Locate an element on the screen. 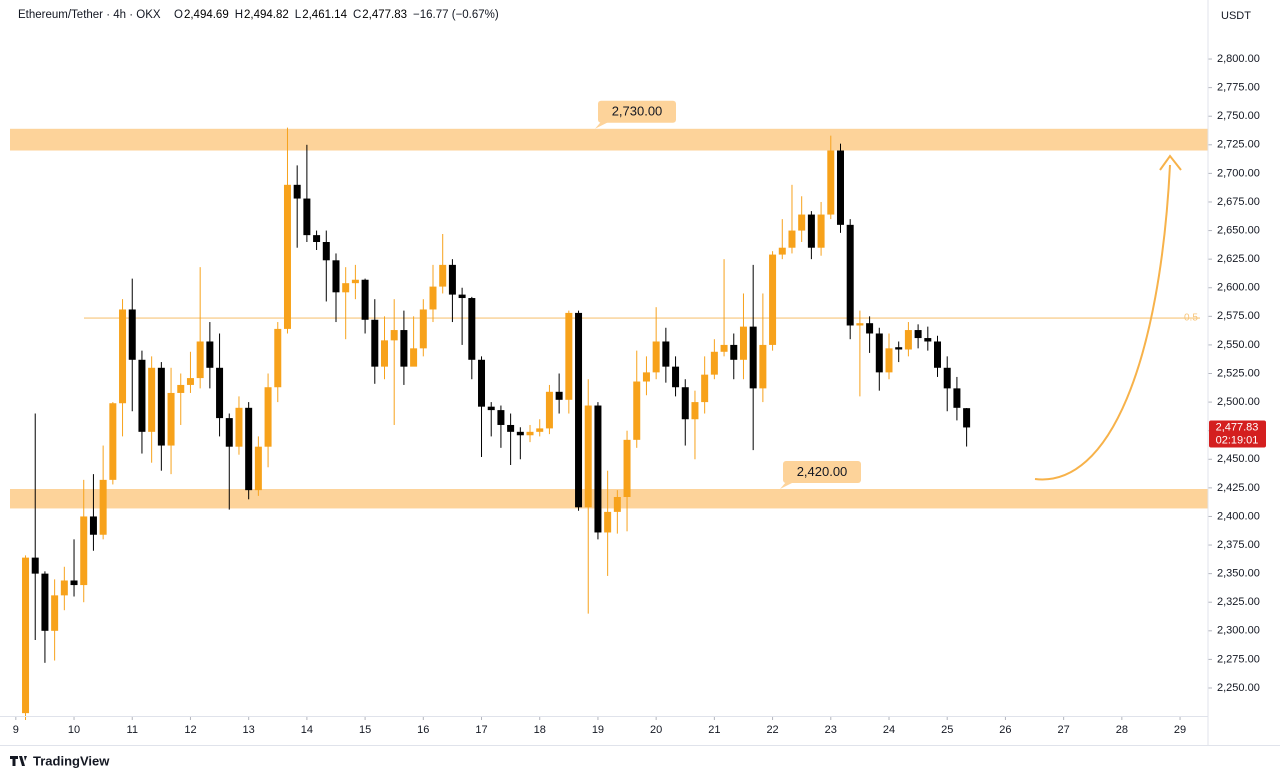 The width and height of the screenshot is (1280, 779). logo-mark is located at coordinates (18, 761).